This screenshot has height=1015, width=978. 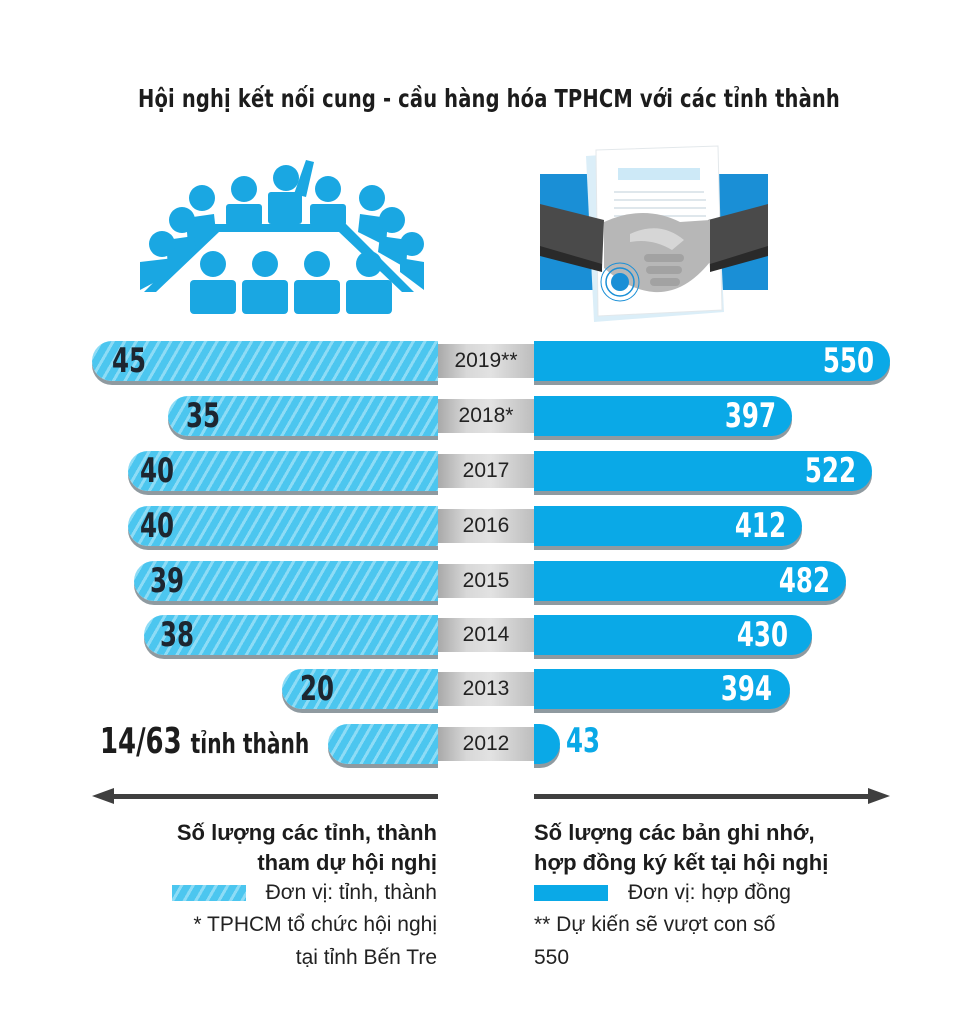 What do you see at coordinates (167, 581) in the screenshot?
I see `participants-value: 39` at bounding box center [167, 581].